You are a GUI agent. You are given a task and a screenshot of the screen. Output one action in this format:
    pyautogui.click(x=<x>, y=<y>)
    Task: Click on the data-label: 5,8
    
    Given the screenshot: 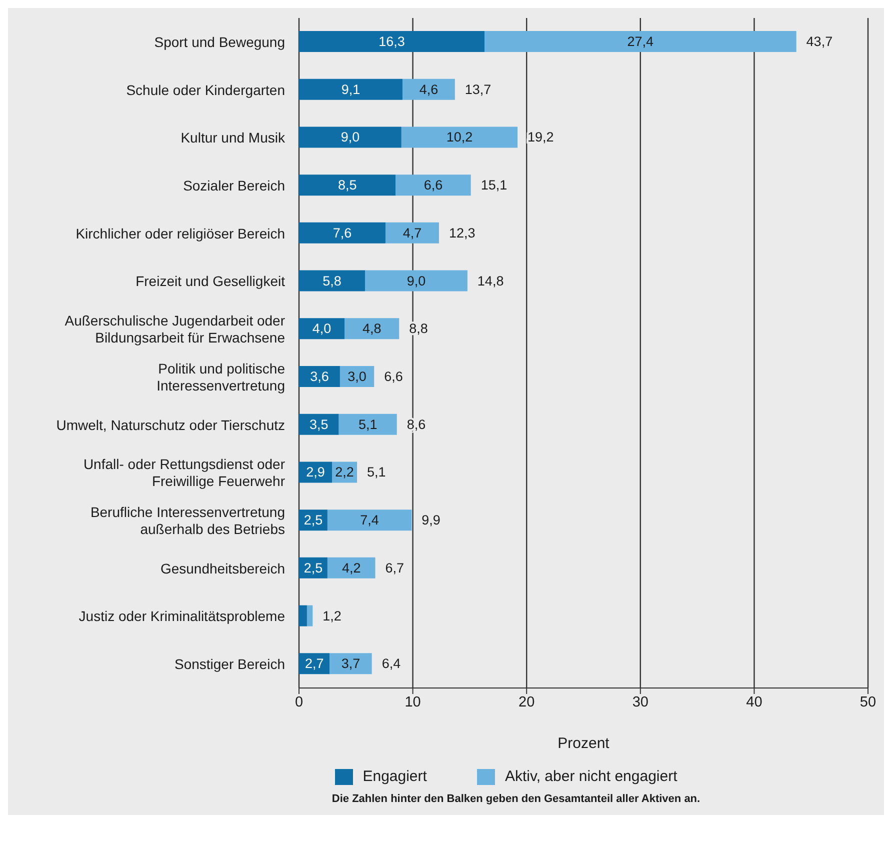 What is the action you would take?
    pyautogui.click(x=332, y=280)
    